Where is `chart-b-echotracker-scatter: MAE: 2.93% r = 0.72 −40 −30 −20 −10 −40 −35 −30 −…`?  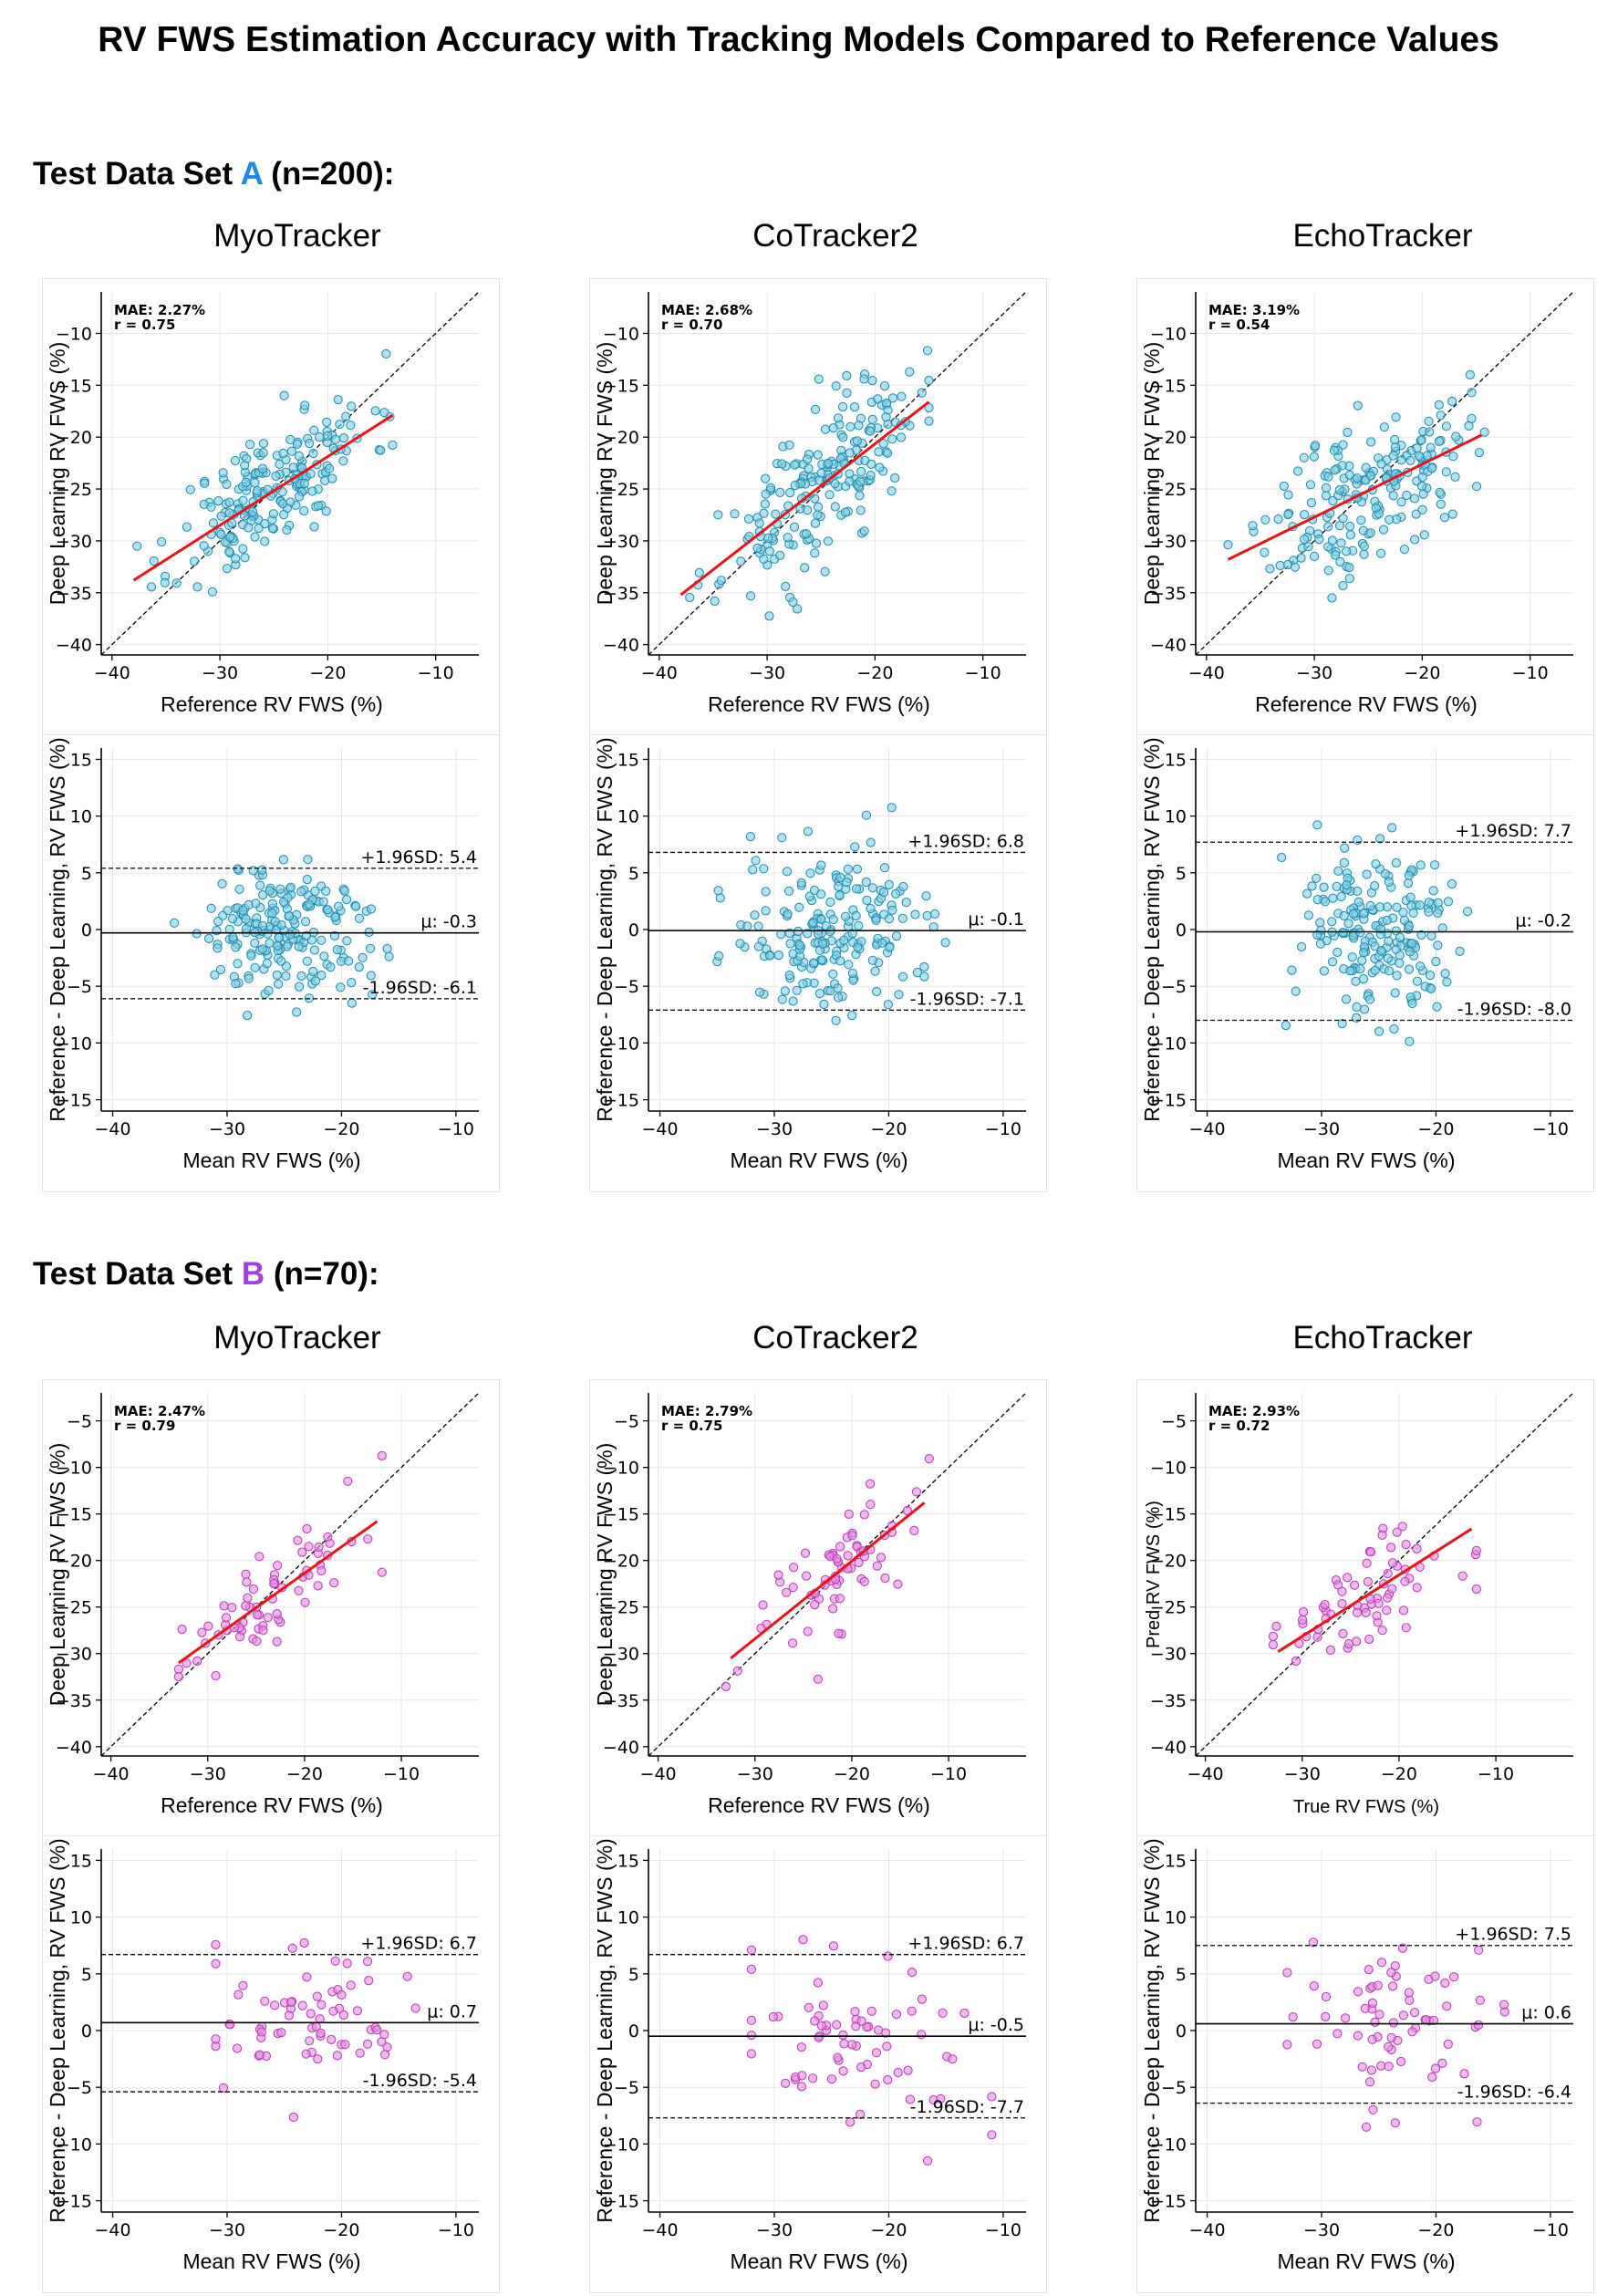
chart-b-echotracker-scatter: MAE: 2.93% r = 0.72 −40 −30 −20 −10 −40 −35 −30 −… is located at coordinates (1365, 1608).